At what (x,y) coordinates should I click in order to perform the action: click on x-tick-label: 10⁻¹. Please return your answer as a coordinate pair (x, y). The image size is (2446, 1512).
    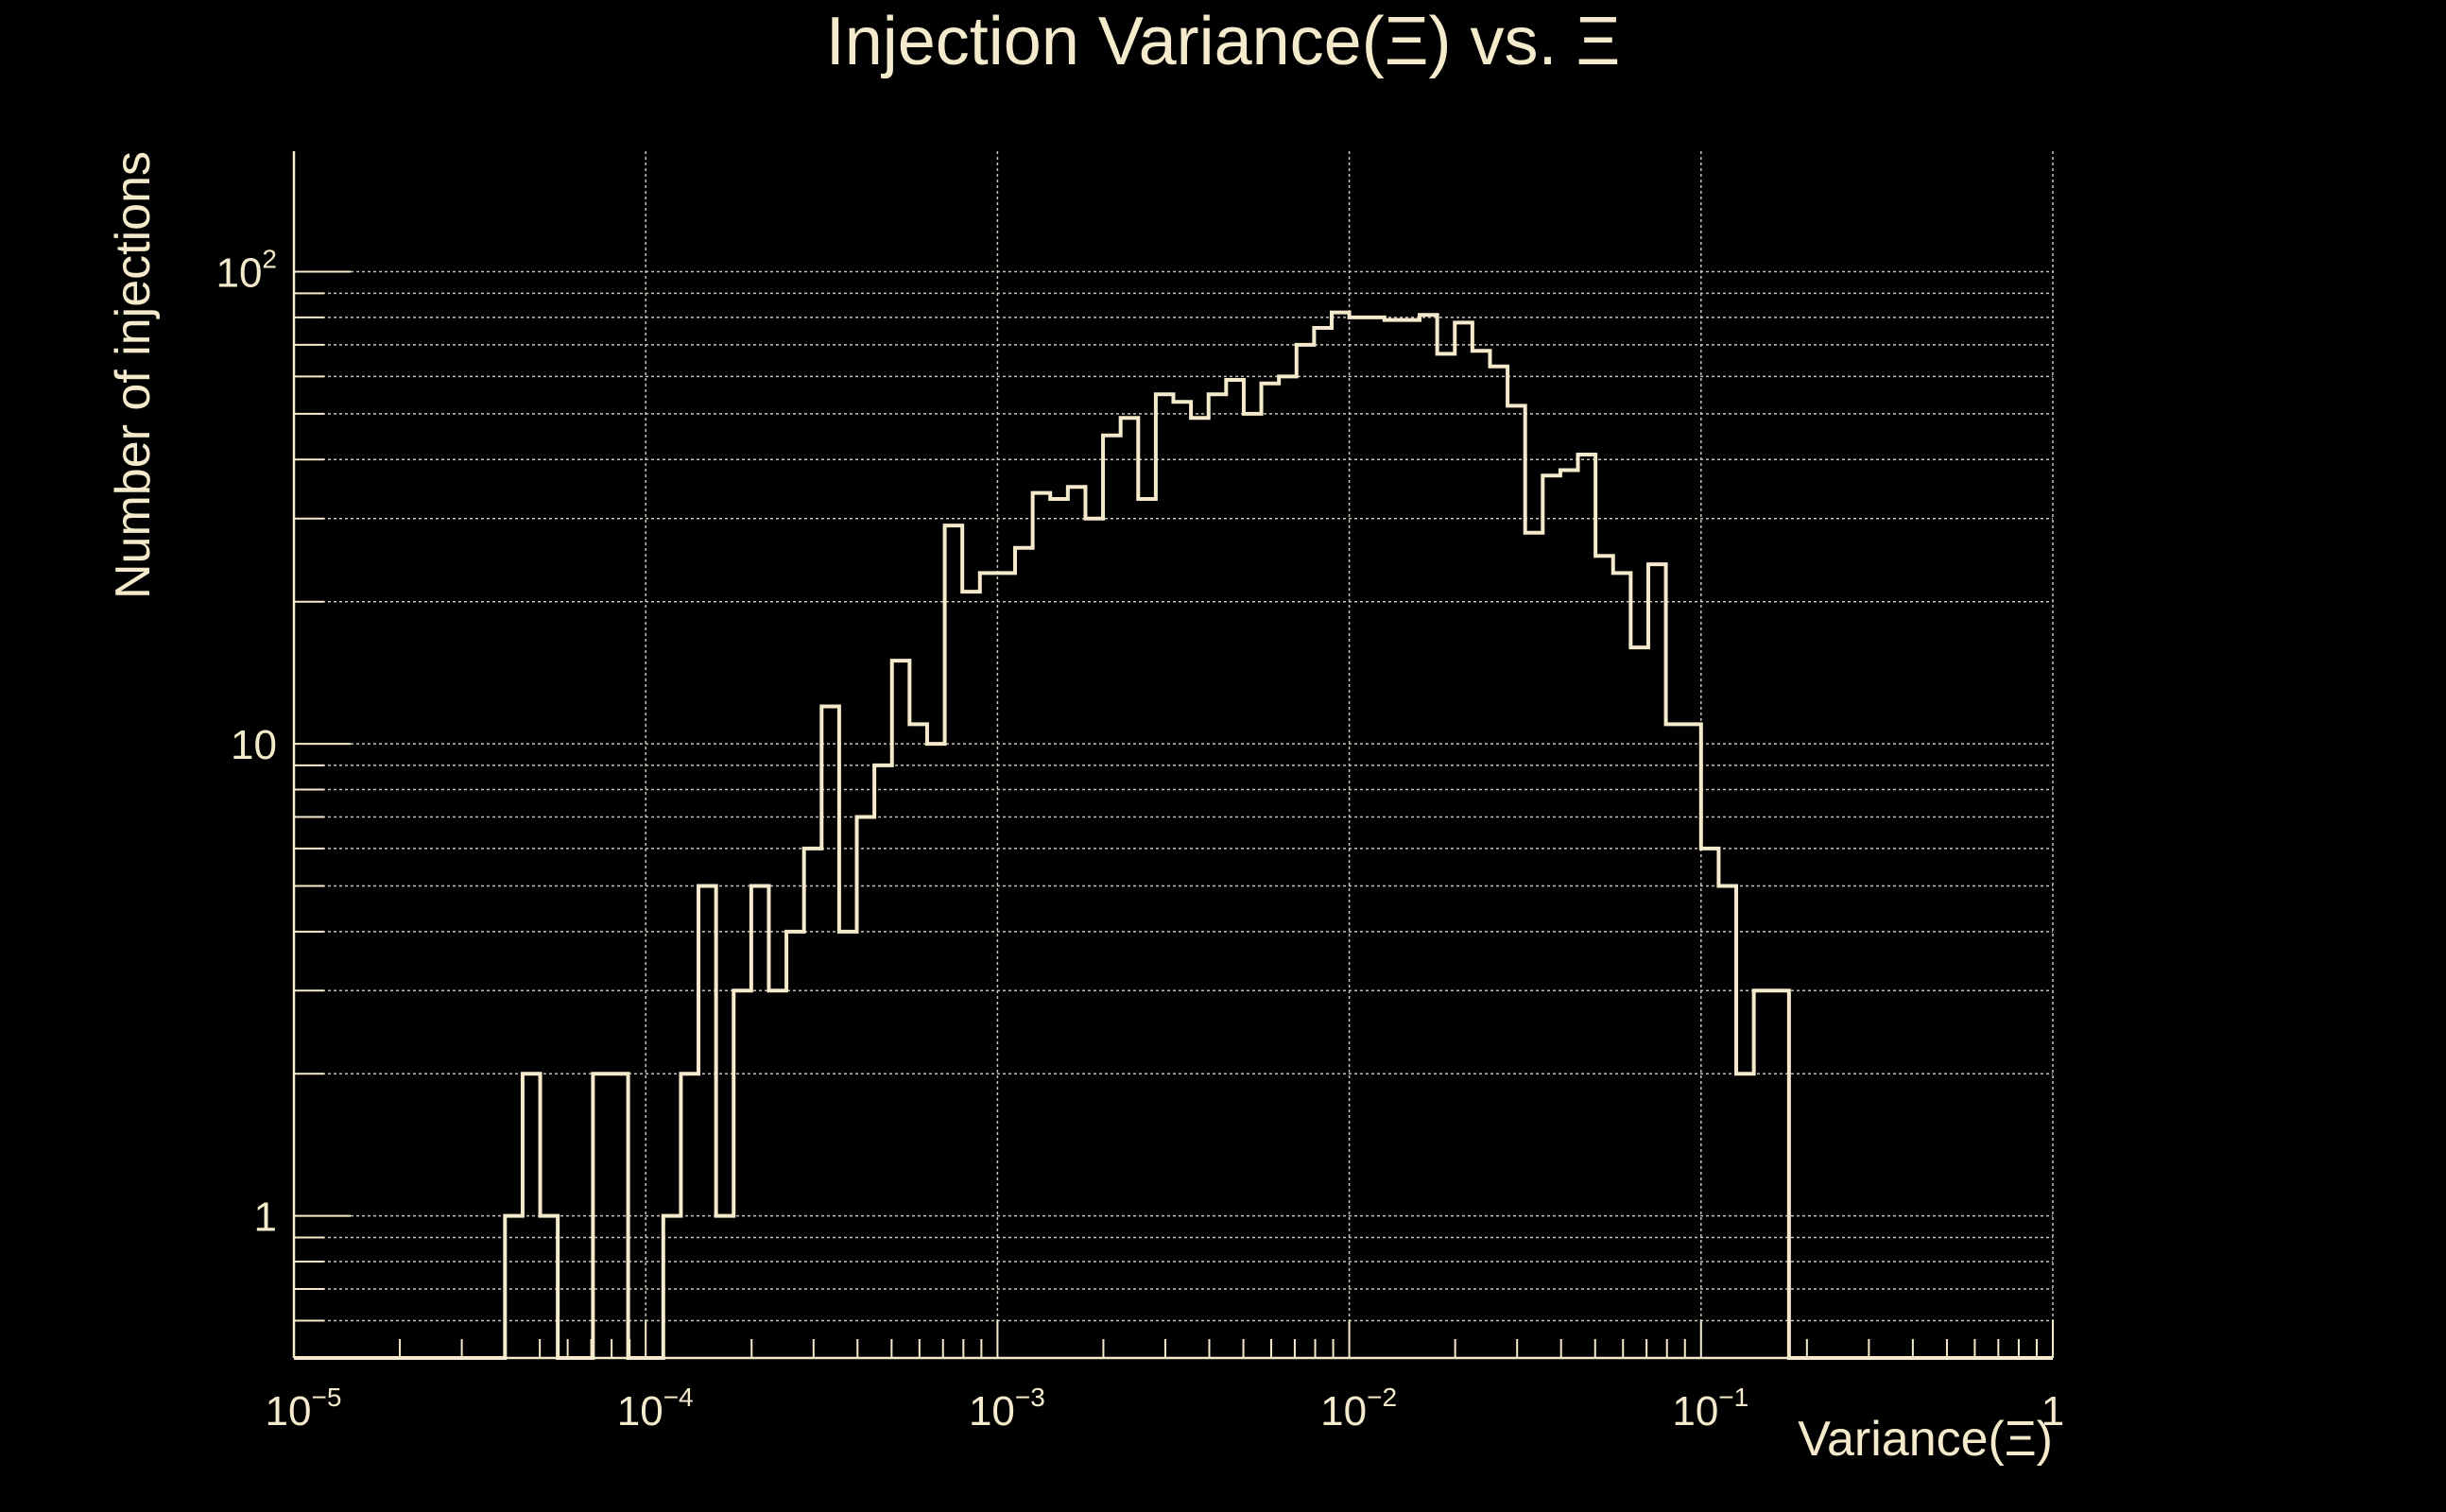
    Looking at the image, I should click on (1710, 1409).